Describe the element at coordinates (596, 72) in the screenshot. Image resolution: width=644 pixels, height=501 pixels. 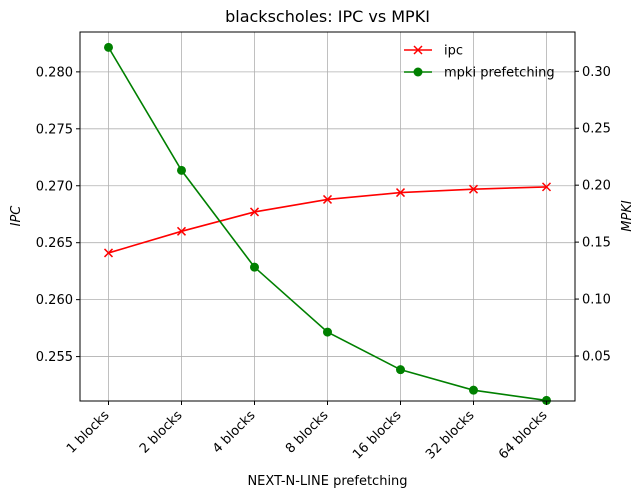
I see `y-right-tick-label: 0.30` at that location.